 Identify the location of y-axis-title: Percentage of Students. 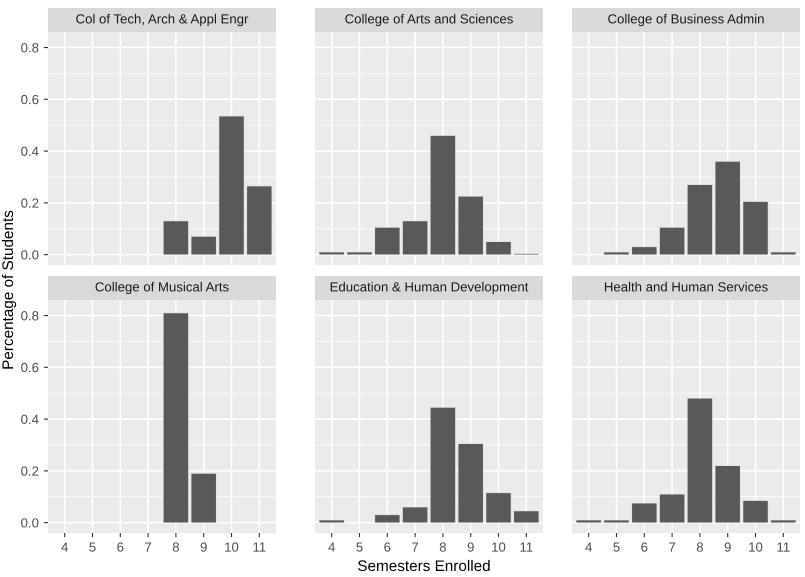
(9, 289).